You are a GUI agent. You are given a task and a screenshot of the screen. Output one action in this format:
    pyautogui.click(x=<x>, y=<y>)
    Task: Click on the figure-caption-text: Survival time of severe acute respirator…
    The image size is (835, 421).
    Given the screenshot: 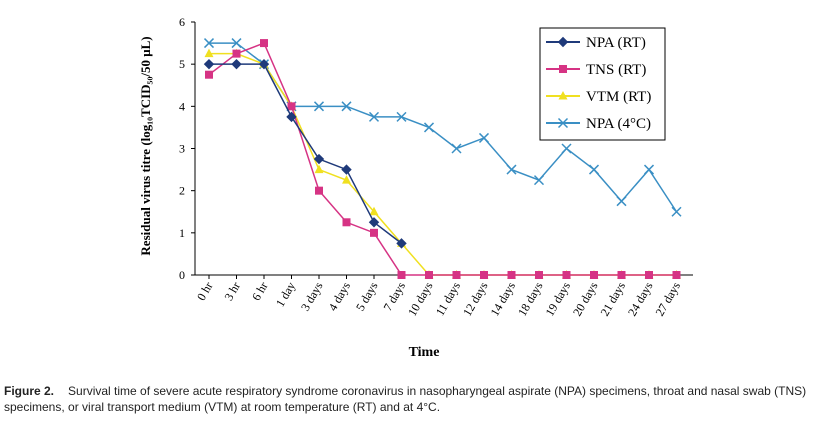 What is the action you would take?
    pyautogui.click(x=405, y=399)
    